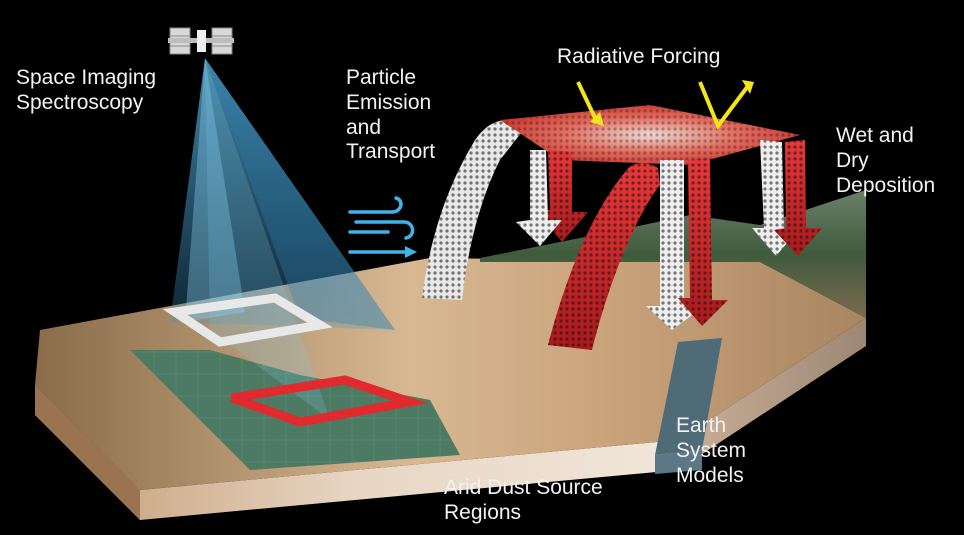  I want to click on label-particle-line-4: Transport, so click(391, 152).